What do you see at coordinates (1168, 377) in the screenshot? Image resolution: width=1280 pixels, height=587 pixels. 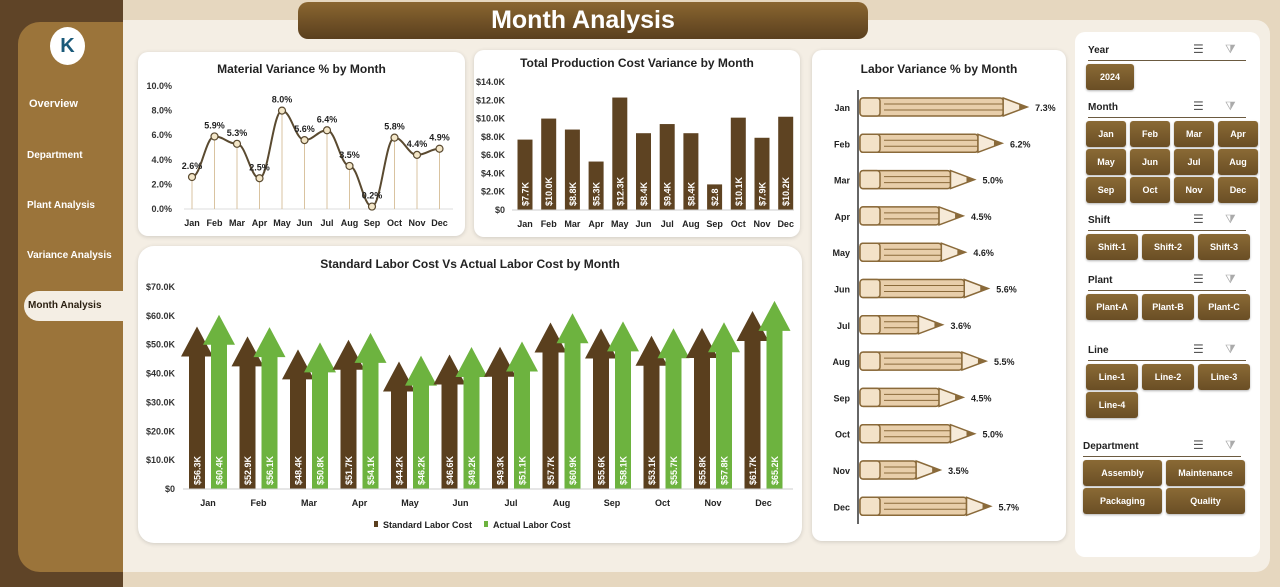 I see `slicer-button-line-line-2: Line-2` at bounding box center [1168, 377].